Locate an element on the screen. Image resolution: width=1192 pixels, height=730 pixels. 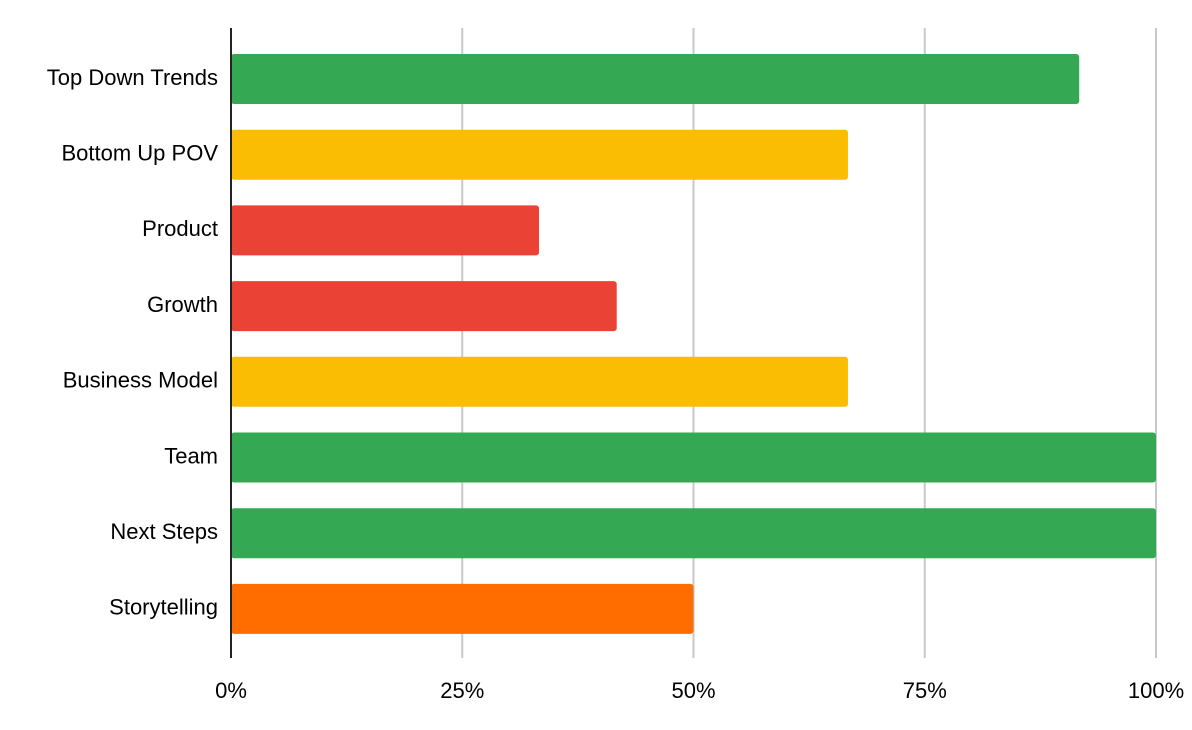
x-tick-label: 100% is located at coordinates (1156, 690).